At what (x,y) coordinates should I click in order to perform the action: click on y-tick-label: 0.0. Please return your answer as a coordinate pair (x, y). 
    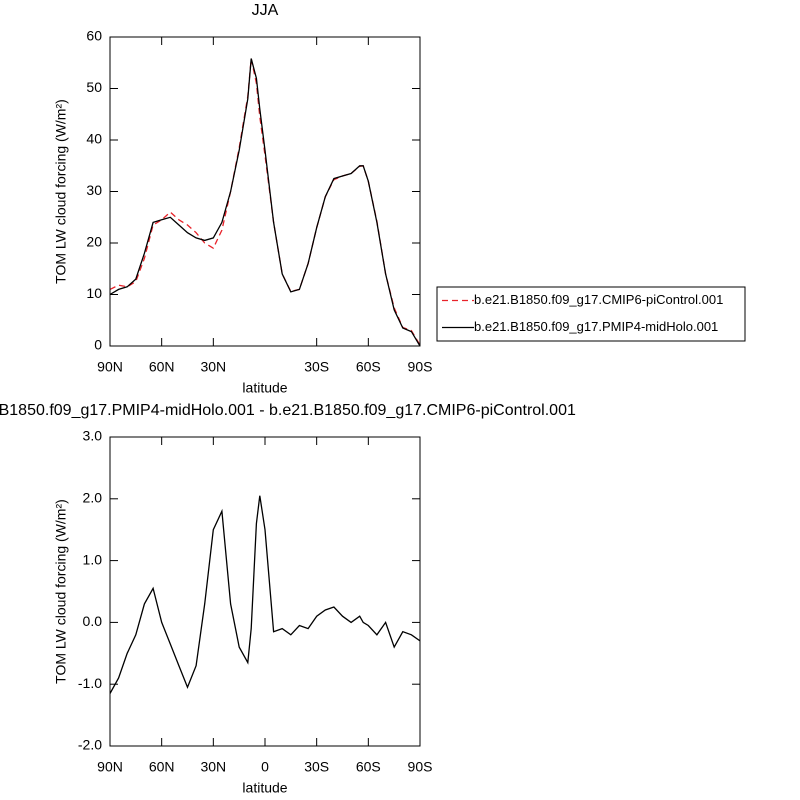
    Looking at the image, I should click on (93, 621).